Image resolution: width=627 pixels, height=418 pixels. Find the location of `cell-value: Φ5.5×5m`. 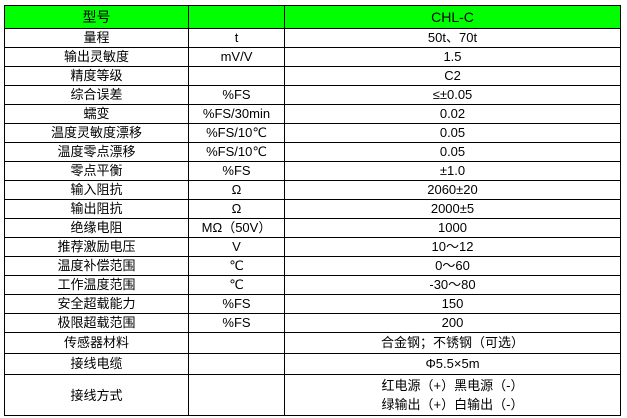

cell-value: Φ5.5×5m is located at coordinates (452, 364).